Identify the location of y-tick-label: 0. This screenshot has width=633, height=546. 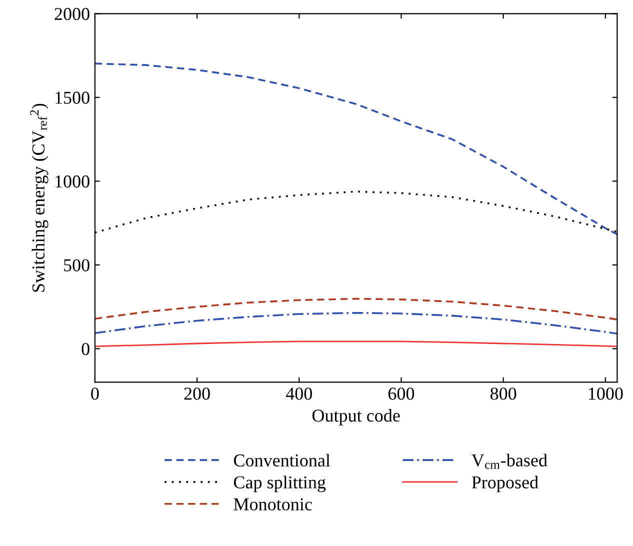
(86, 349).